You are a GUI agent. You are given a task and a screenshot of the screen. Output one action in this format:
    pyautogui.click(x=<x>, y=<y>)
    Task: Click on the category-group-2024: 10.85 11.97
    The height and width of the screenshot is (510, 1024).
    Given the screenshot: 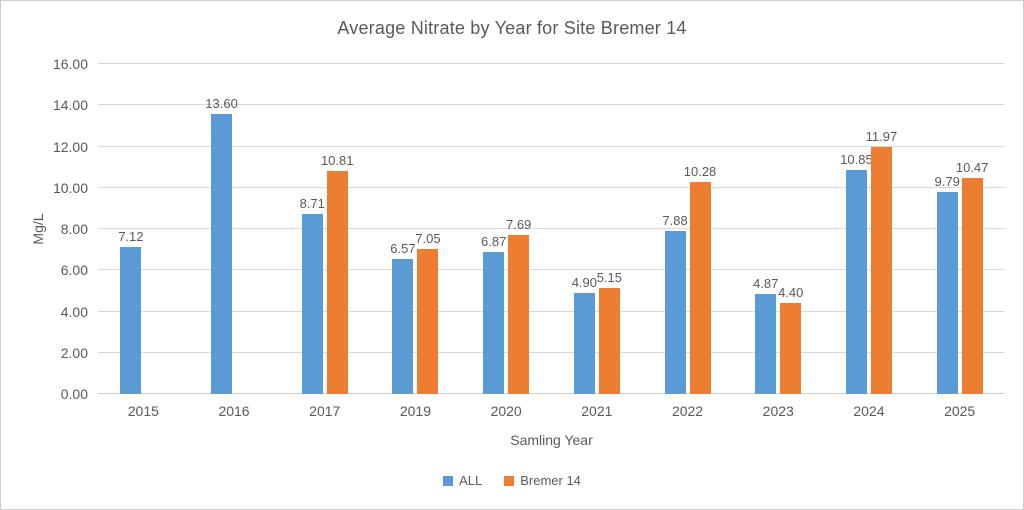 What is the action you would take?
    pyautogui.click(x=869, y=229)
    